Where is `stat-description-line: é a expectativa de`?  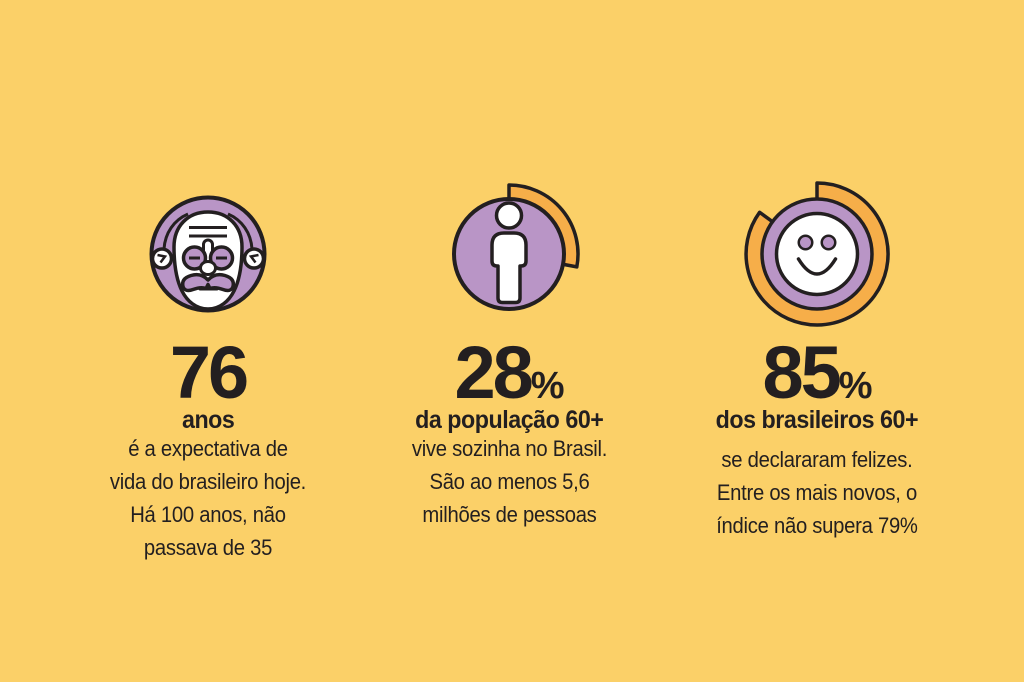
stat-description-line: é a expectativa de is located at coordinates (208, 448).